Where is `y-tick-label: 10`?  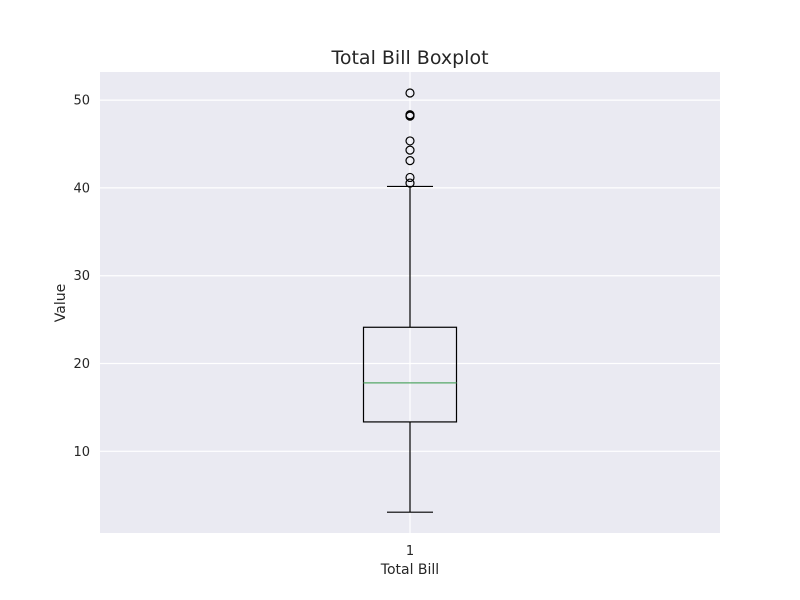
y-tick-label: 10 is located at coordinates (81, 452).